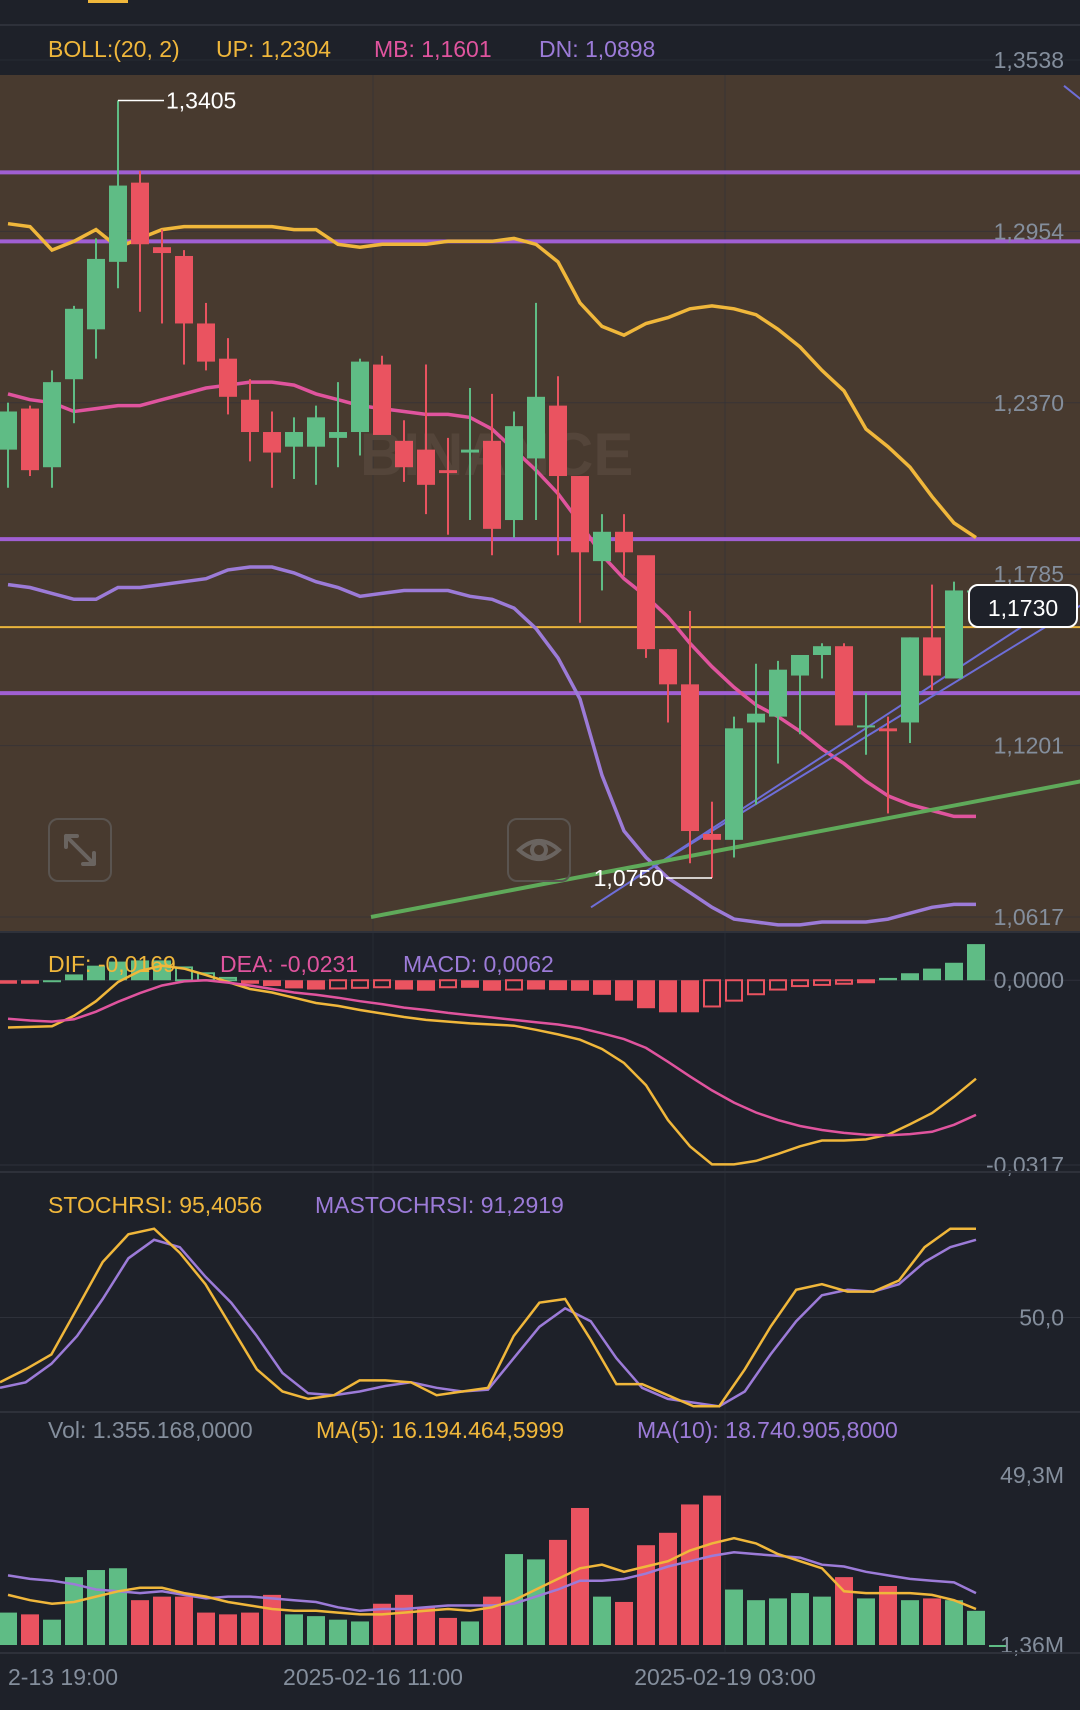 This screenshot has height=1710, width=1080. I want to click on stochrsi-legend-d: MASTOCHRSI: 91,2919, so click(439, 1205).